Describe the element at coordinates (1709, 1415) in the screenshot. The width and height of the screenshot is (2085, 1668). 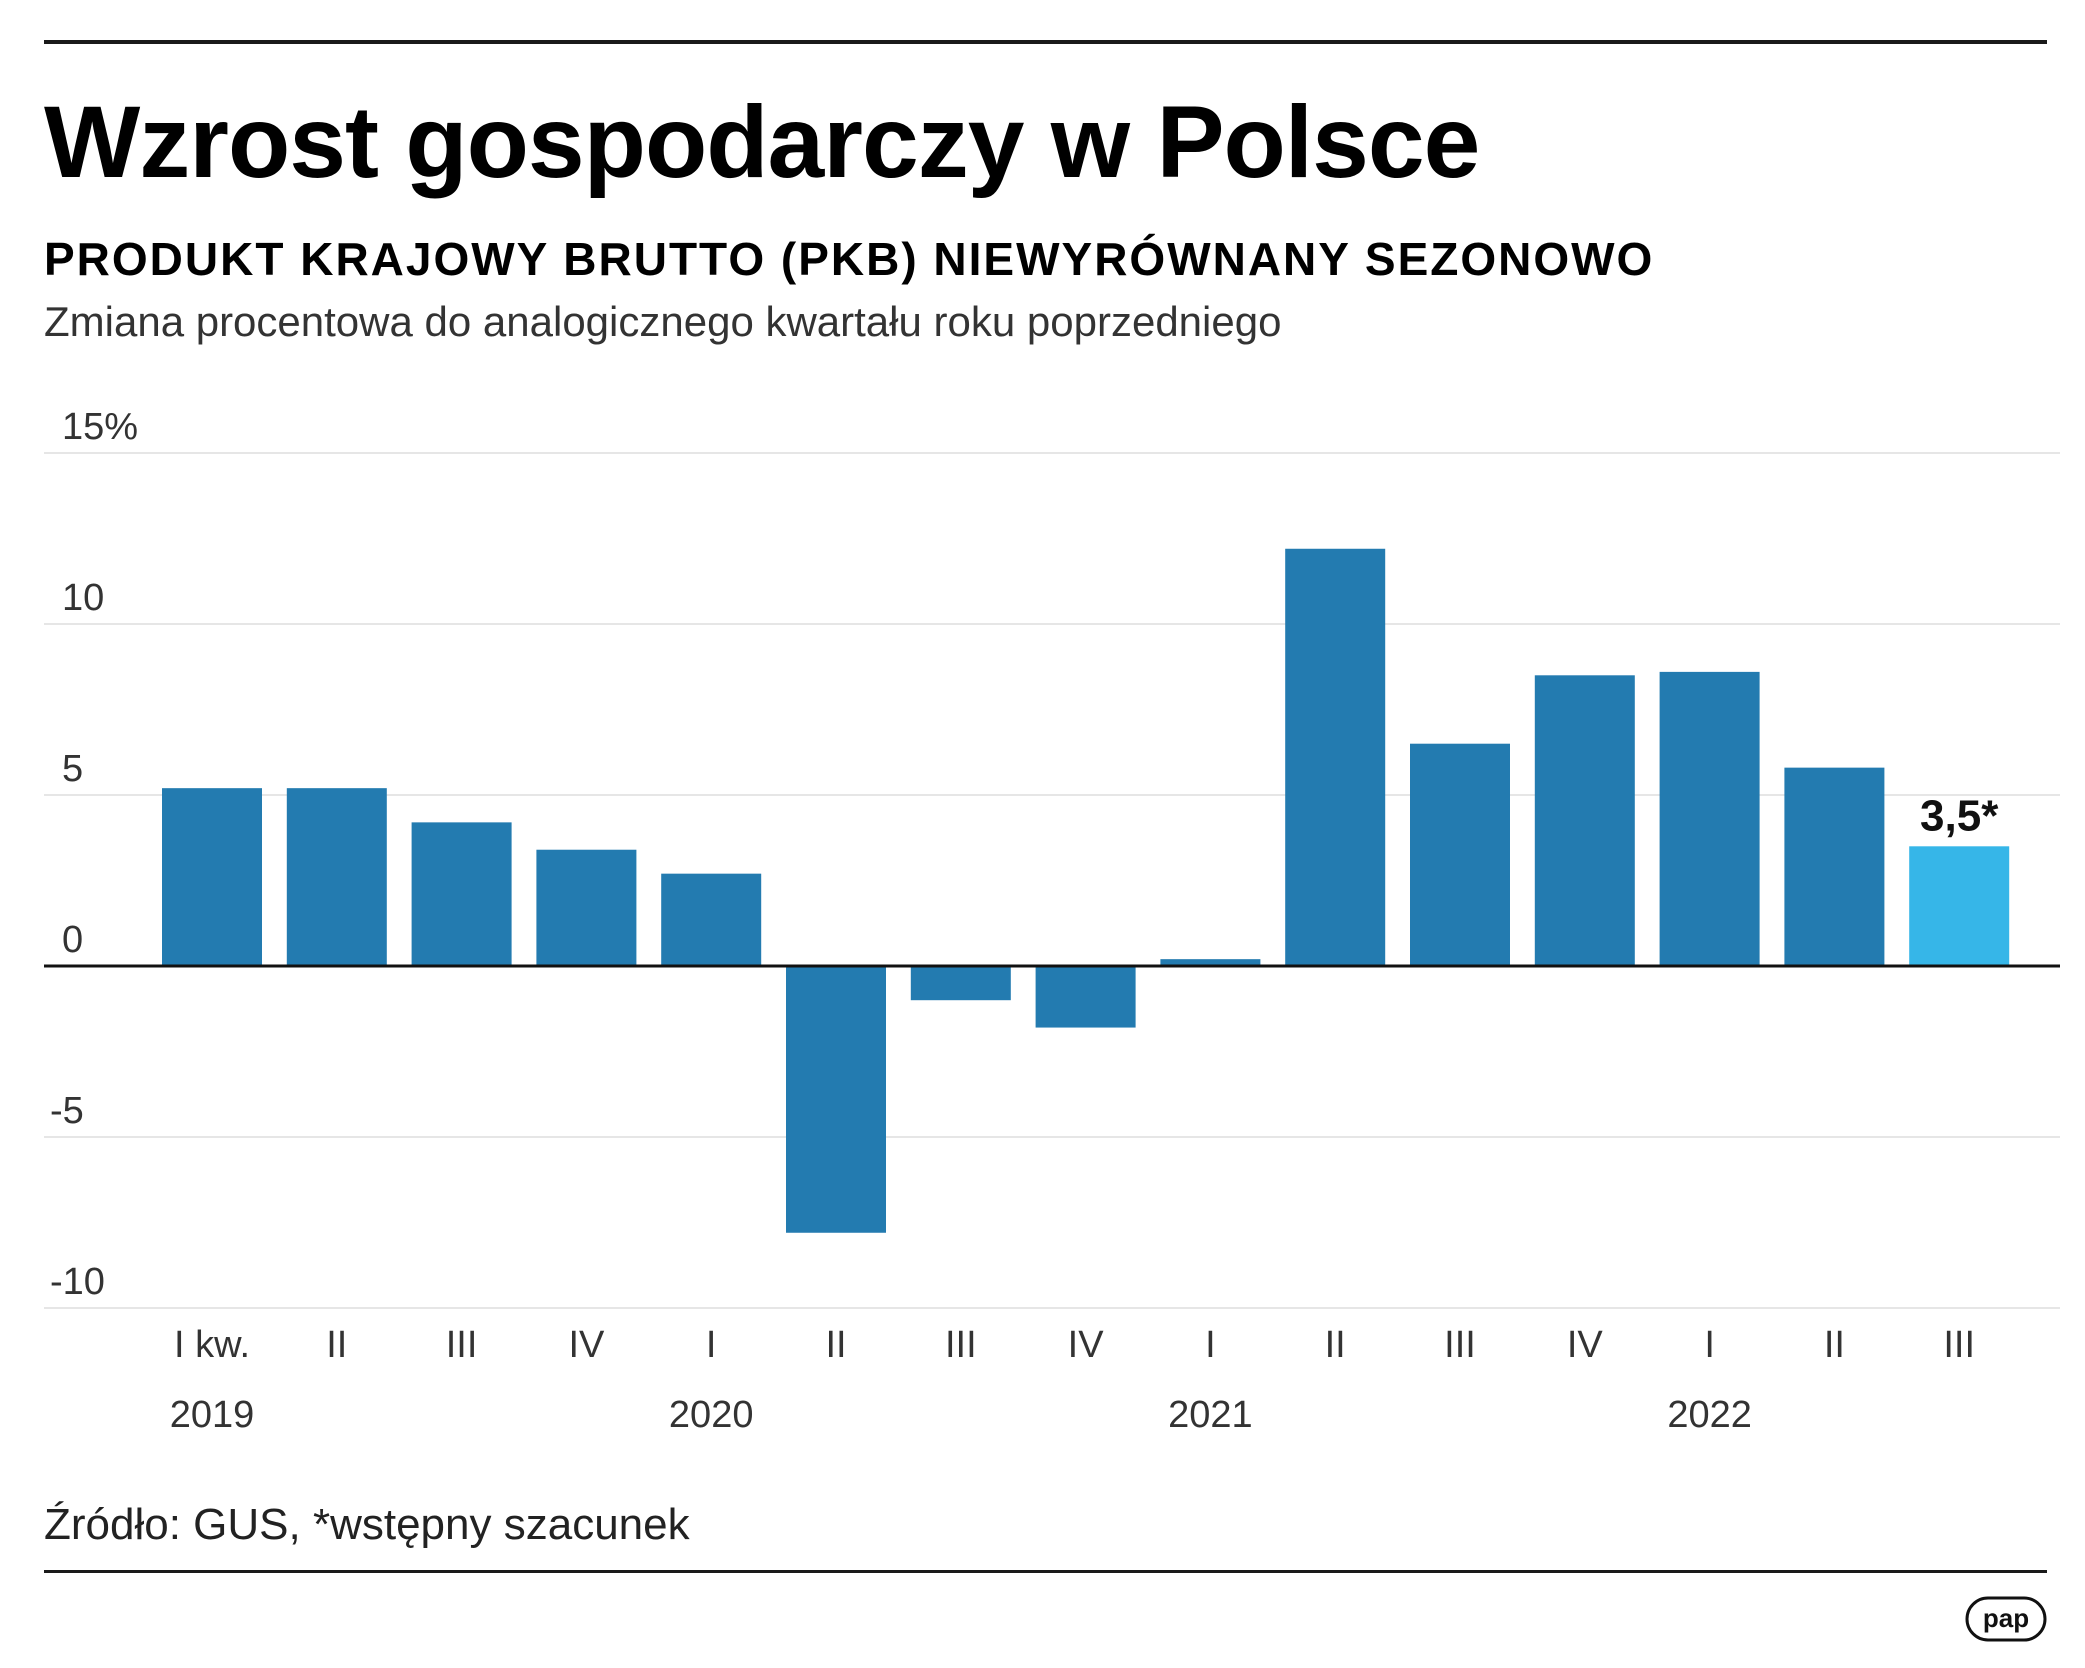
I see `year-label: 2022` at that location.